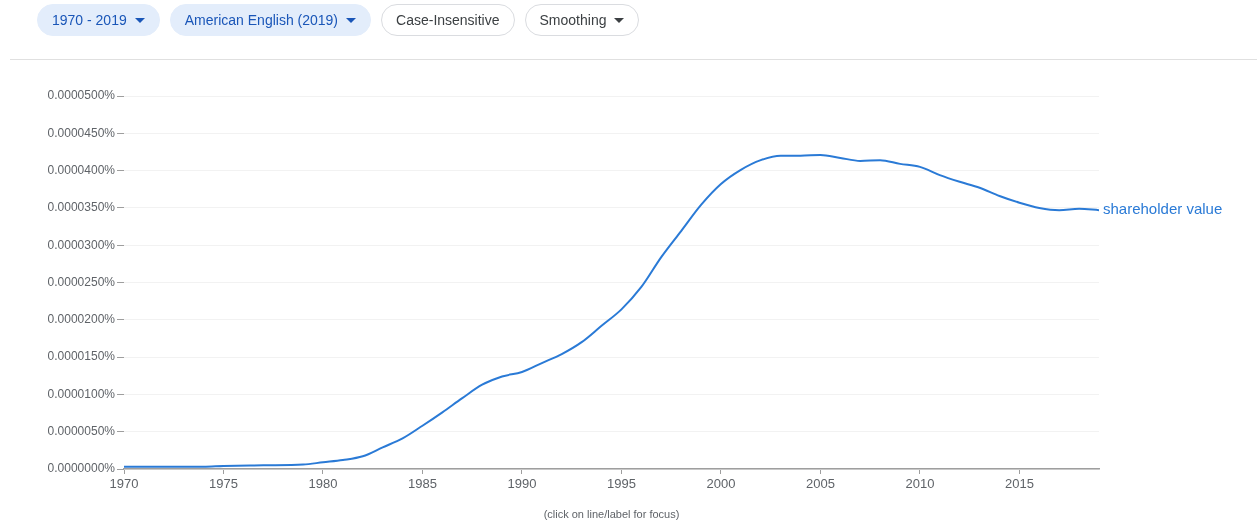 The image size is (1257, 523). What do you see at coordinates (223, 484) in the screenshot?
I see `x-tick-label: 1975` at bounding box center [223, 484].